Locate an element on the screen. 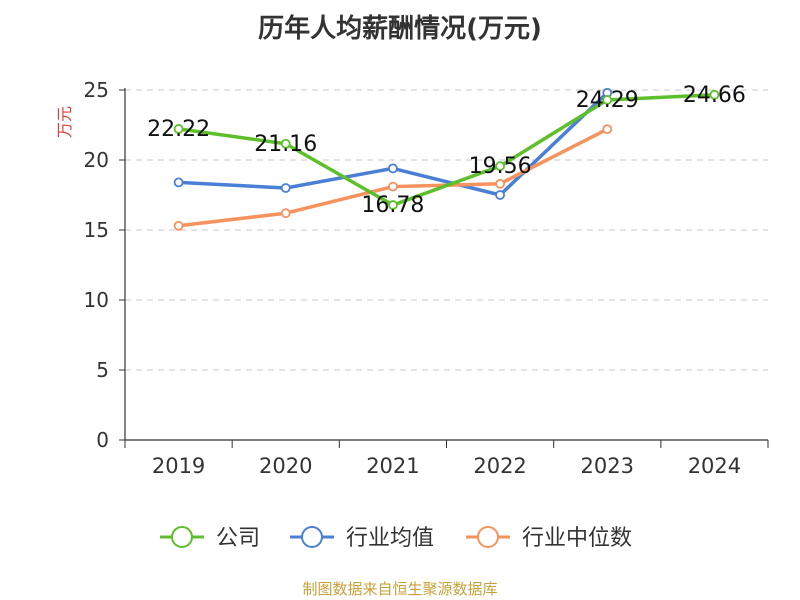 The height and width of the screenshot is (600, 800). chart-title: 历年人均薪酬情况(万元) is located at coordinates (400, 29).